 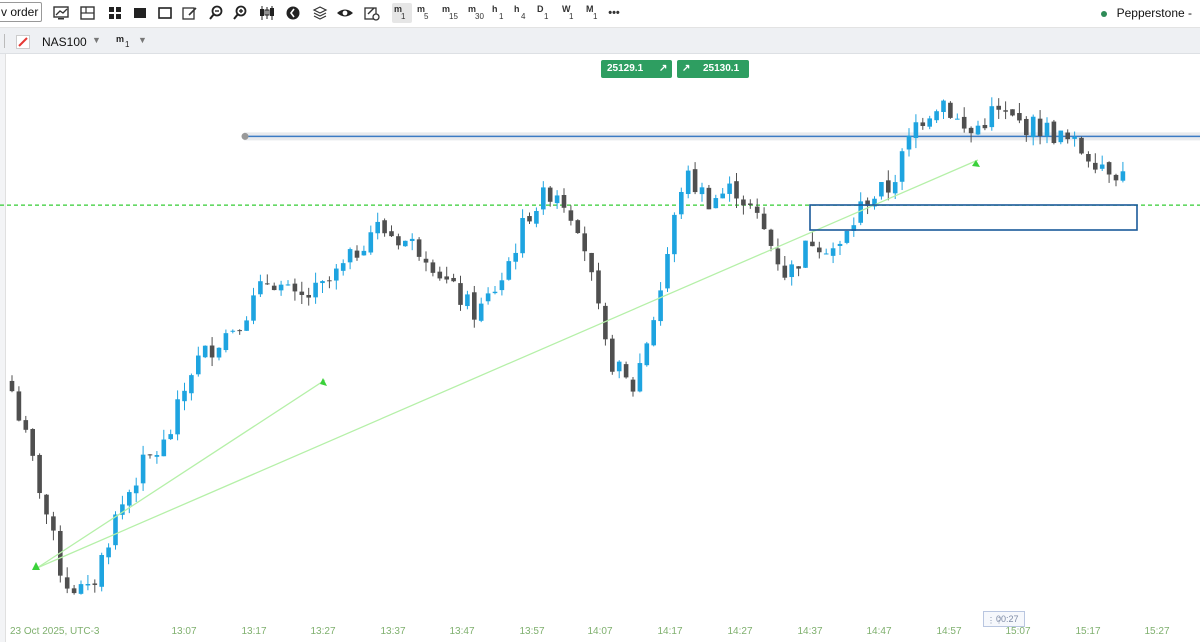 What do you see at coordinates (421, 9) in the screenshot?
I see `timeframe-unit: m` at bounding box center [421, 9].